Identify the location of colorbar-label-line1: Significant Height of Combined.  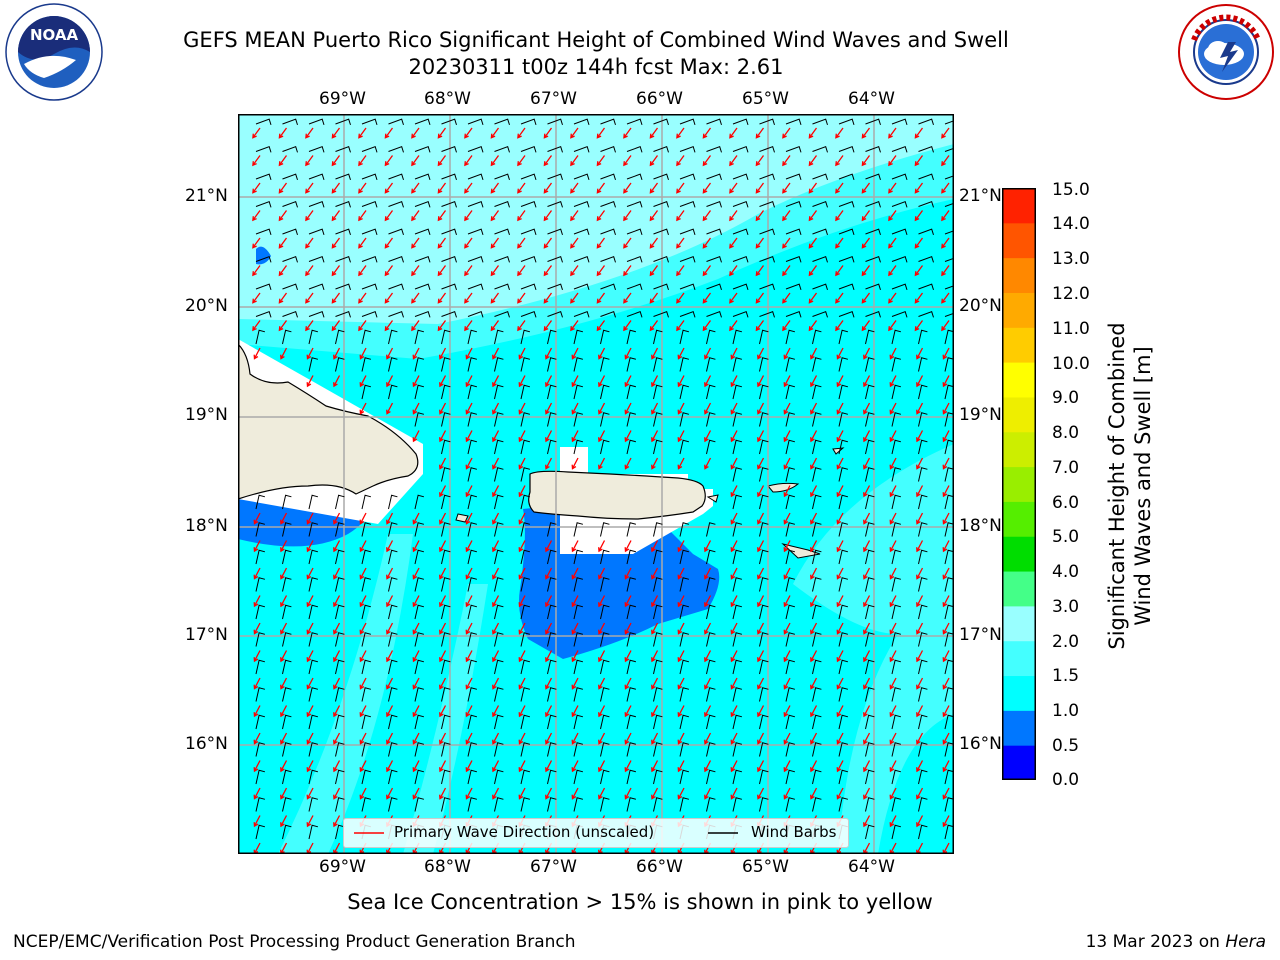
(1117, 486).